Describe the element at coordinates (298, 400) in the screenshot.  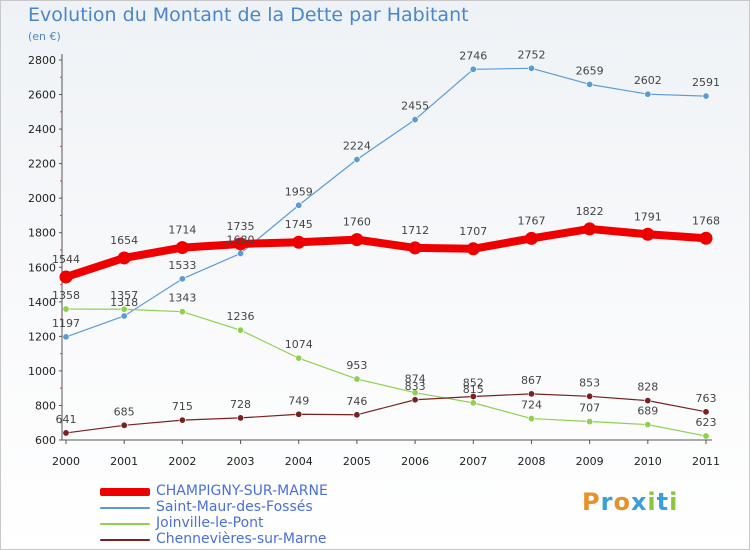
I see `data-label: 749` at that location.